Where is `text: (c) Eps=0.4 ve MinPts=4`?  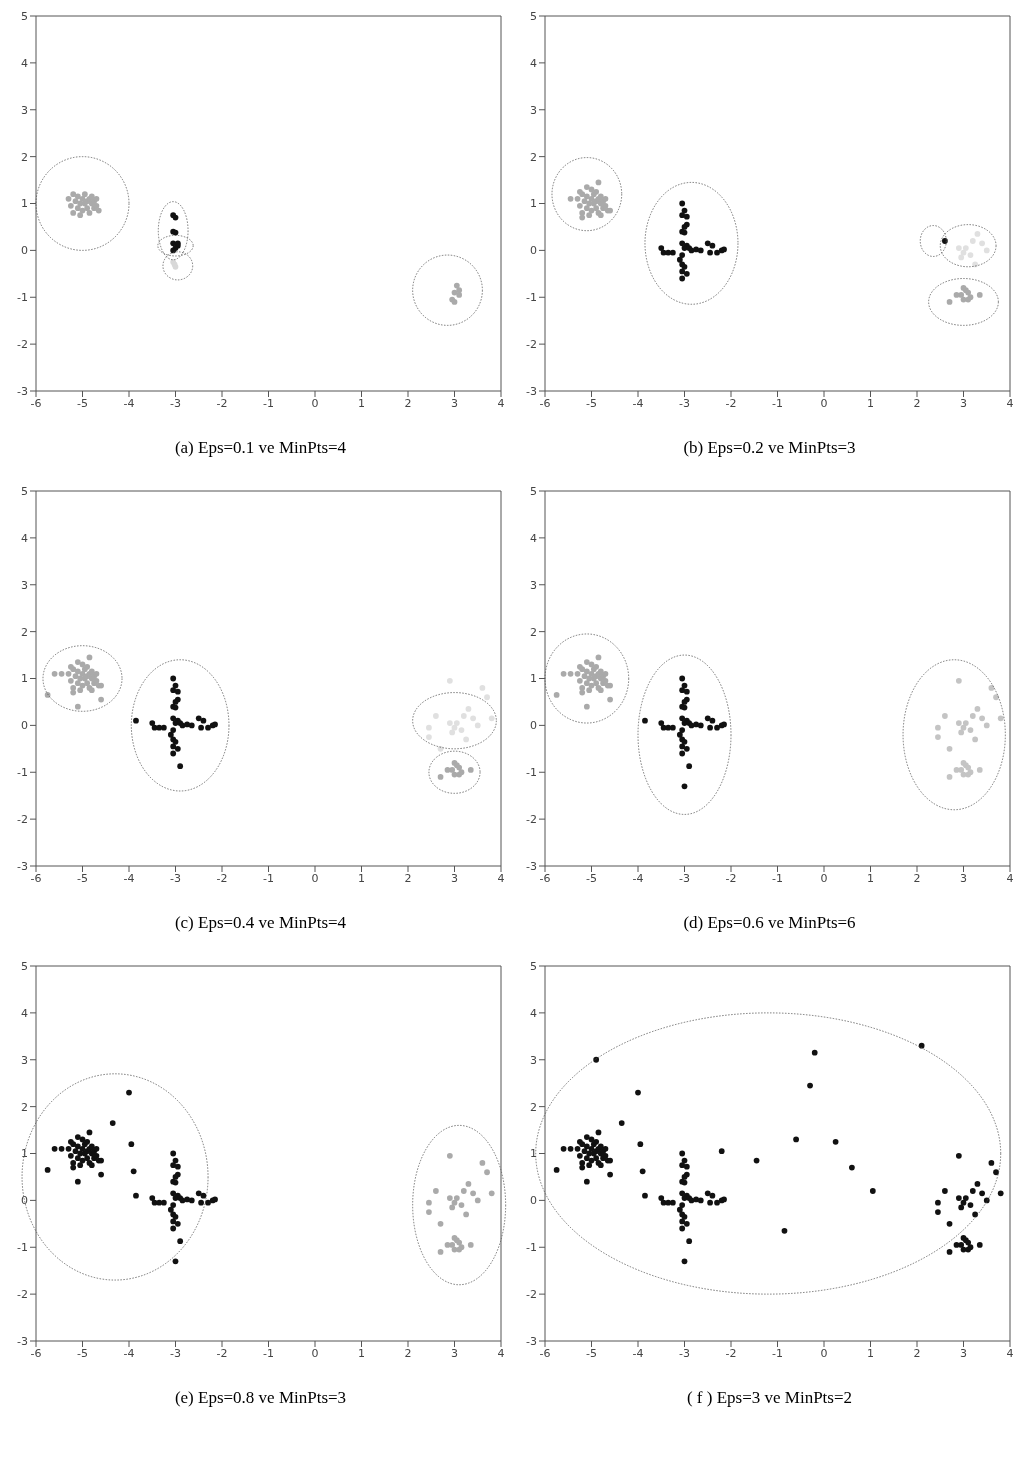 text: (c) Eps=0.4 ve MinPts=4 is located at coordinates (260, 923).